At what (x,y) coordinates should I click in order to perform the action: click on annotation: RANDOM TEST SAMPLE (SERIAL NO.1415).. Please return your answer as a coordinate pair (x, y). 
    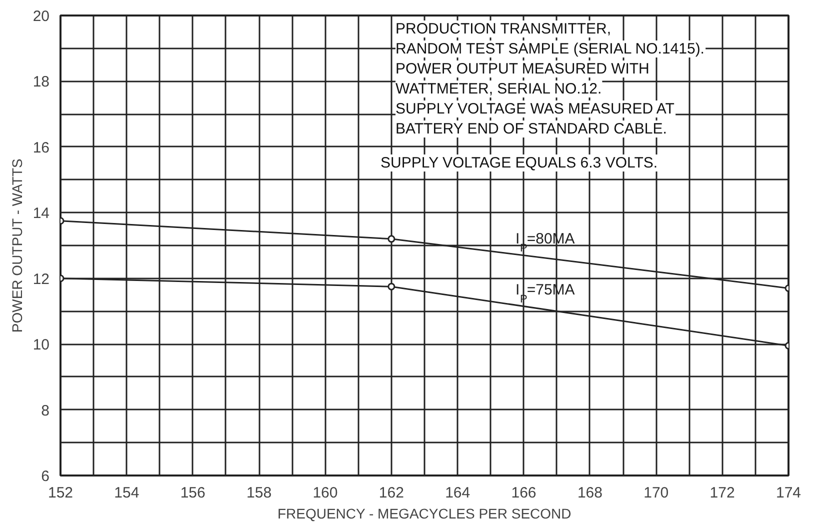
    Looking at the image, I should click on (550, 49).